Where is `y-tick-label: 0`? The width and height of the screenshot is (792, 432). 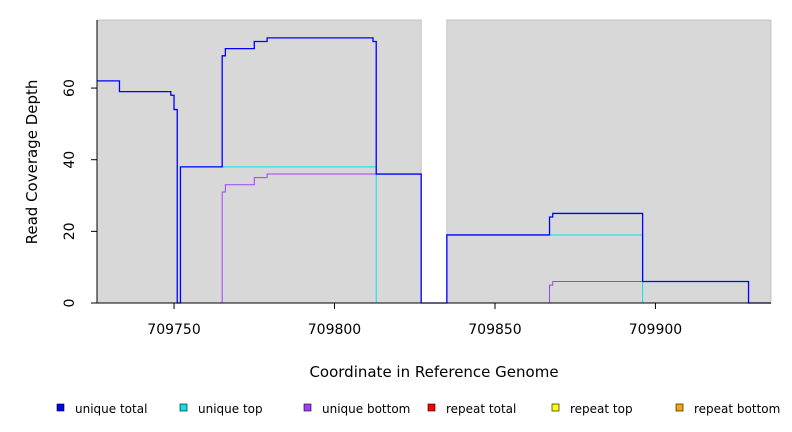 y-tick-label: 0 is located at coordinates (70, 303).